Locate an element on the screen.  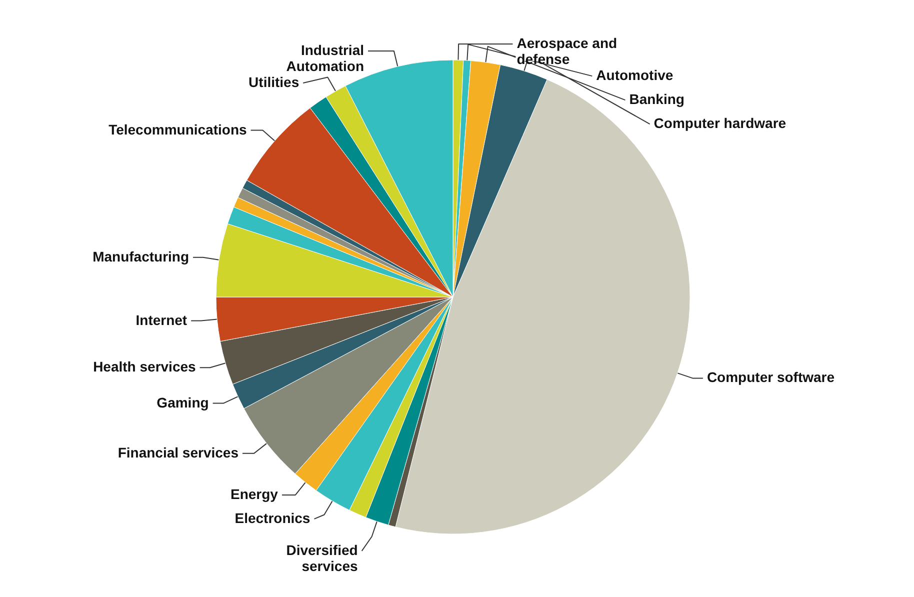
slice-label: Telecommunications is located at coordinates (177, 129).